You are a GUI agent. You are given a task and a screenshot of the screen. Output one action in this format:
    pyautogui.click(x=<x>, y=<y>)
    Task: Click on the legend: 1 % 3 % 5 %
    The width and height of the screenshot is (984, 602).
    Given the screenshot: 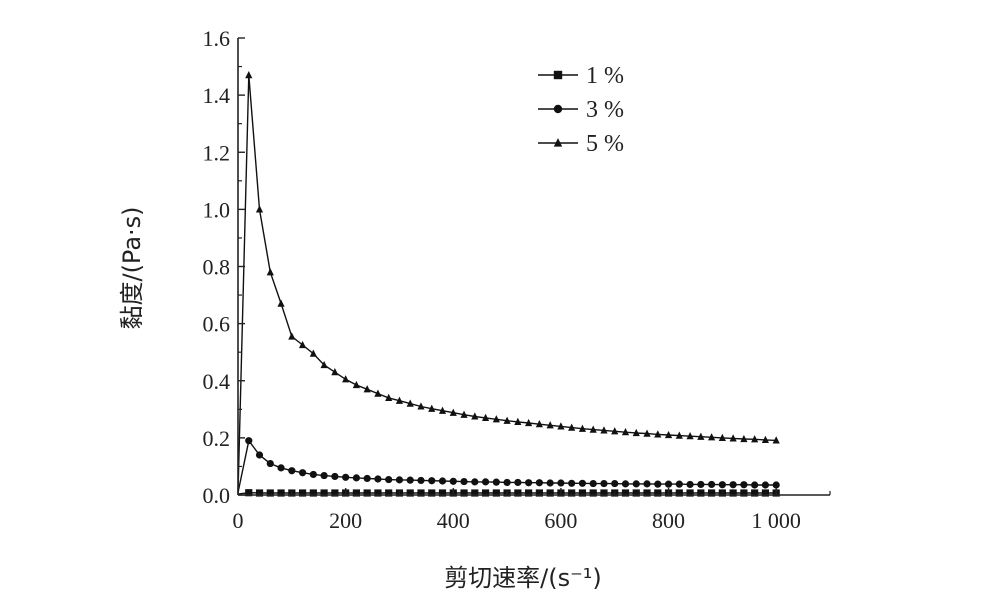 What is the action you would take?
    pyautogui.click(x=581, y=110)
    